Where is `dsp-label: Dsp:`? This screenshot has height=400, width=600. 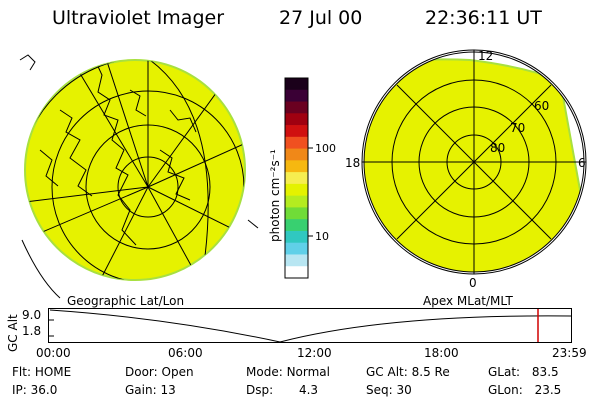
dsp-label: Dsp: is located at coordinates (260, 390).